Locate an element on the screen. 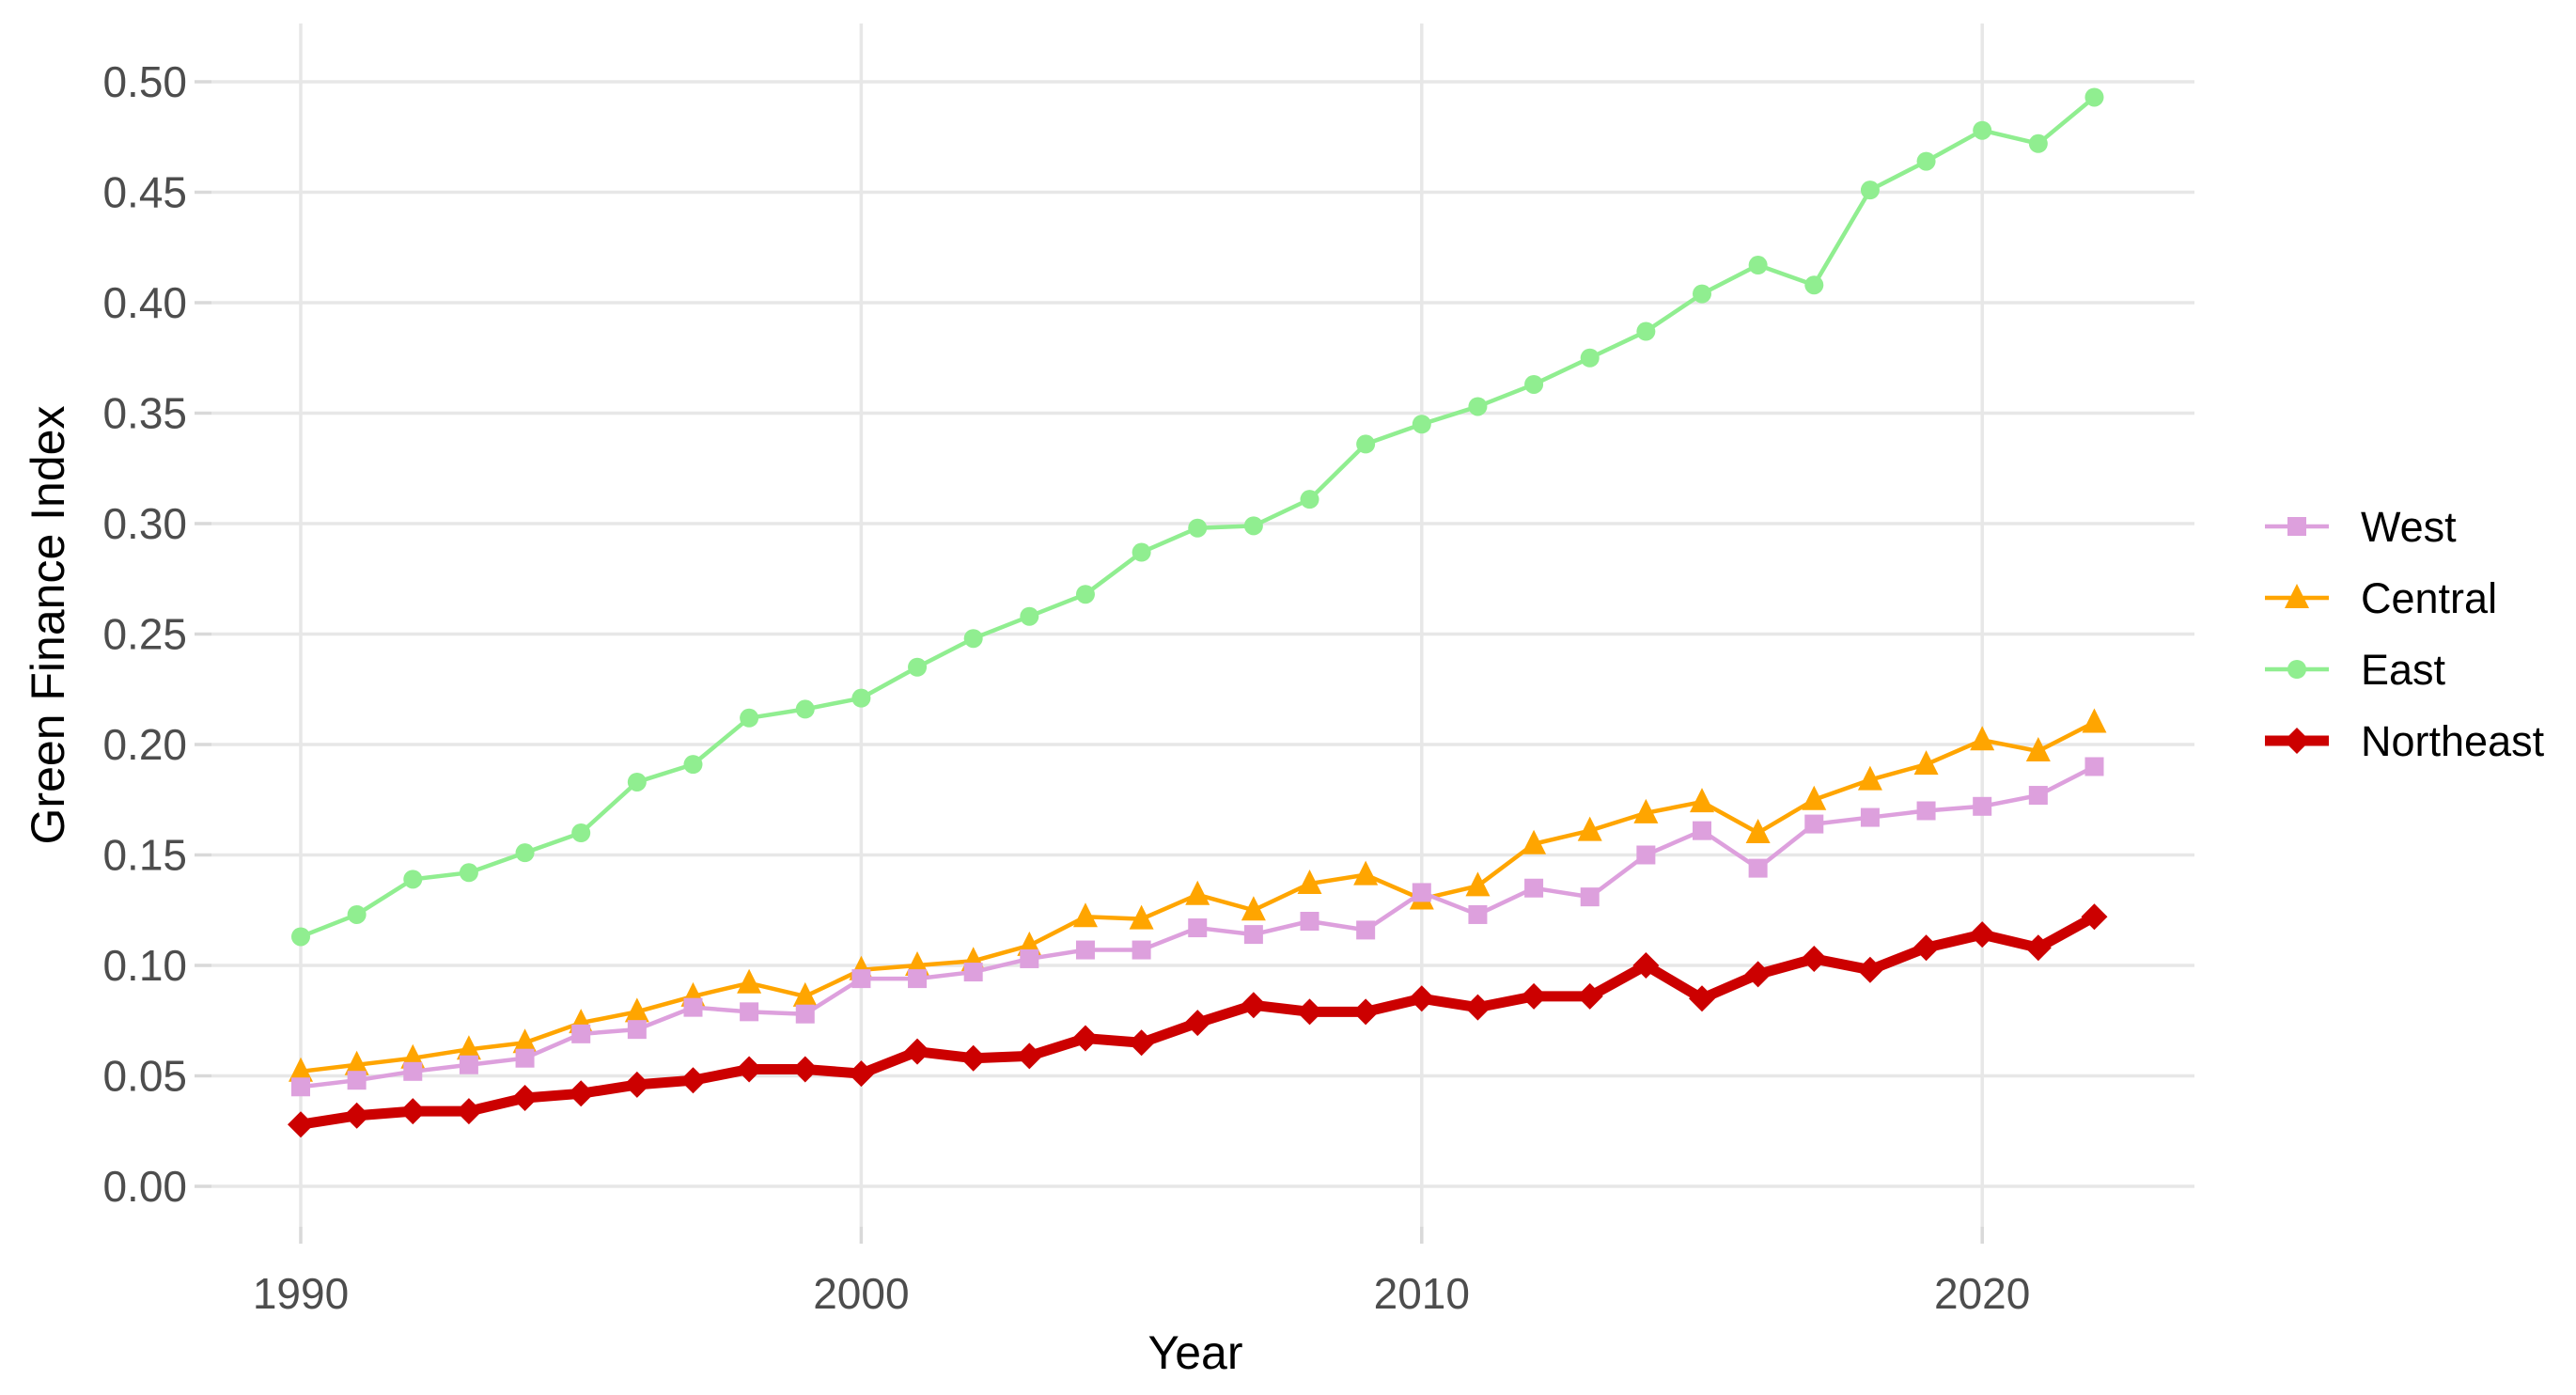  y-tick-label: 0.25 is located at coordinates (144, 634).